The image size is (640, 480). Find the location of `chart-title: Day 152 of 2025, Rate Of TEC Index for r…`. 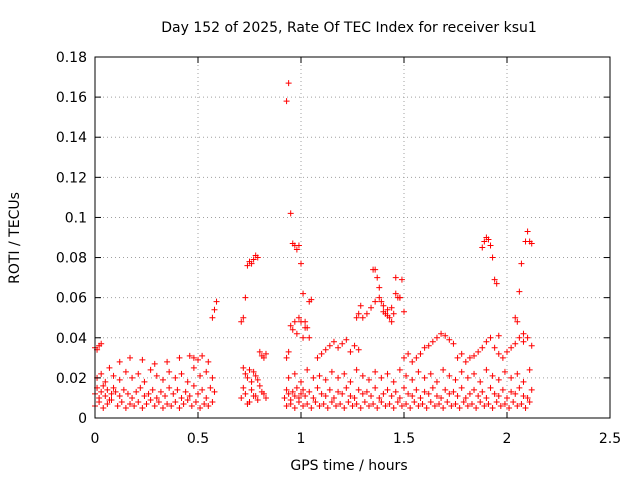

chart-title: Day 152 of 2025, Rate Of TEC Index for r… is located at coordinates (349, 28).